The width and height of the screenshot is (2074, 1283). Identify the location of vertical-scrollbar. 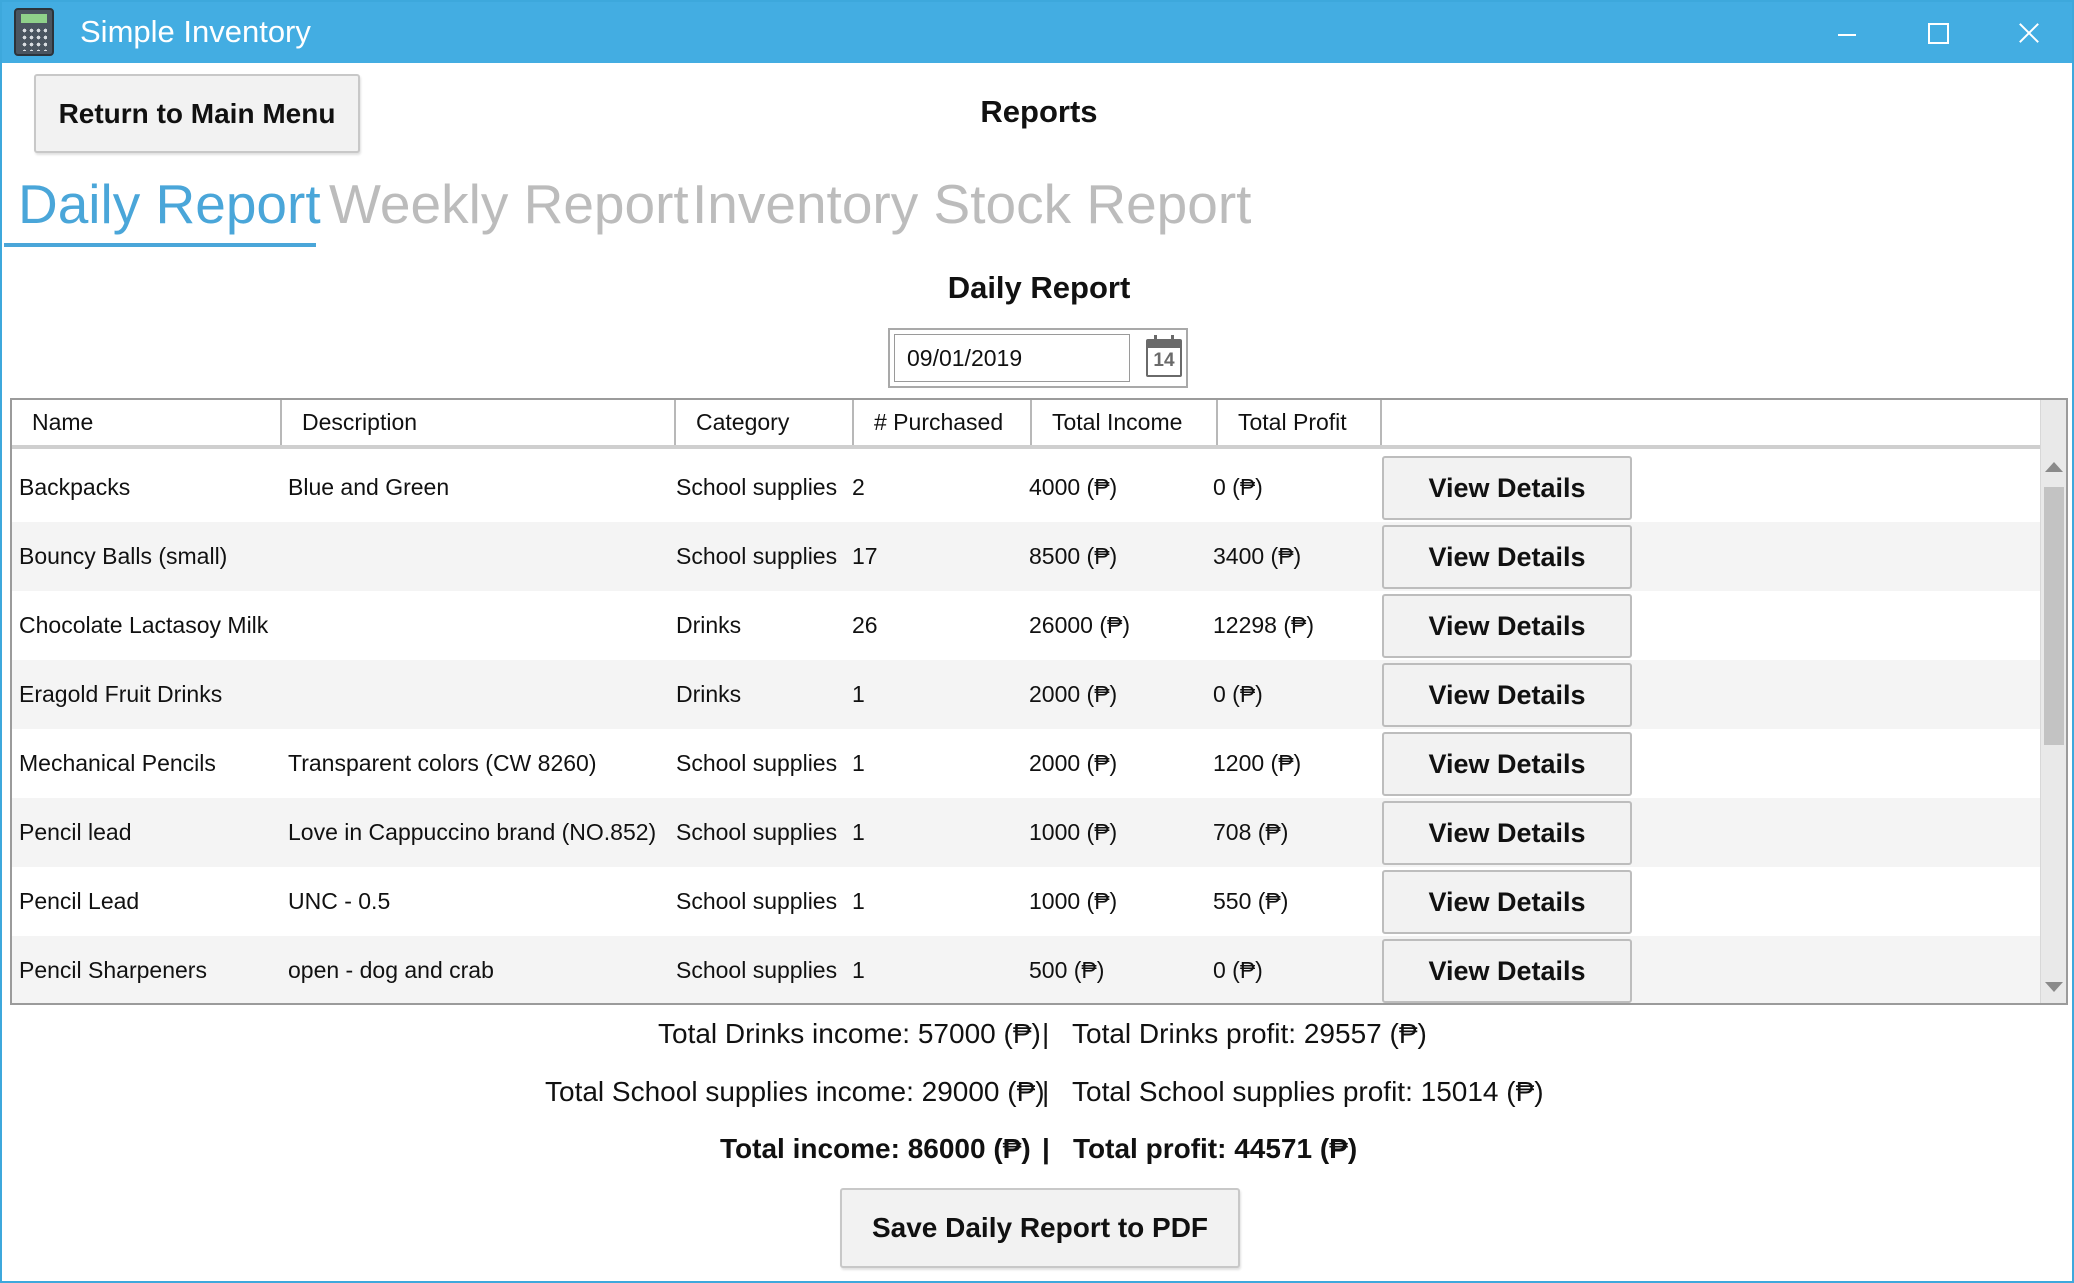
(2053, 701).